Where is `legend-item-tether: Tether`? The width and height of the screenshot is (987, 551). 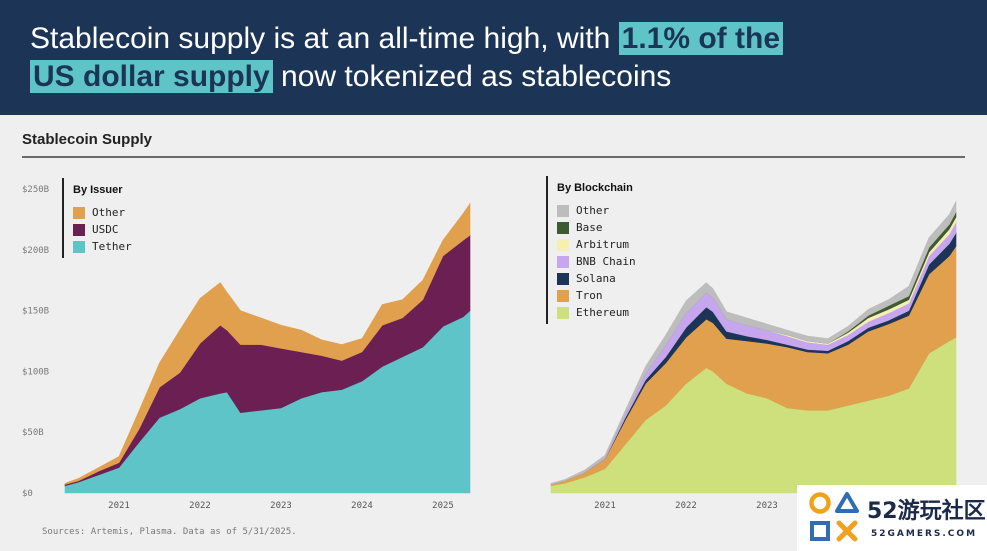 legend-item-tether: Tether is located at coordinates (102, 246).